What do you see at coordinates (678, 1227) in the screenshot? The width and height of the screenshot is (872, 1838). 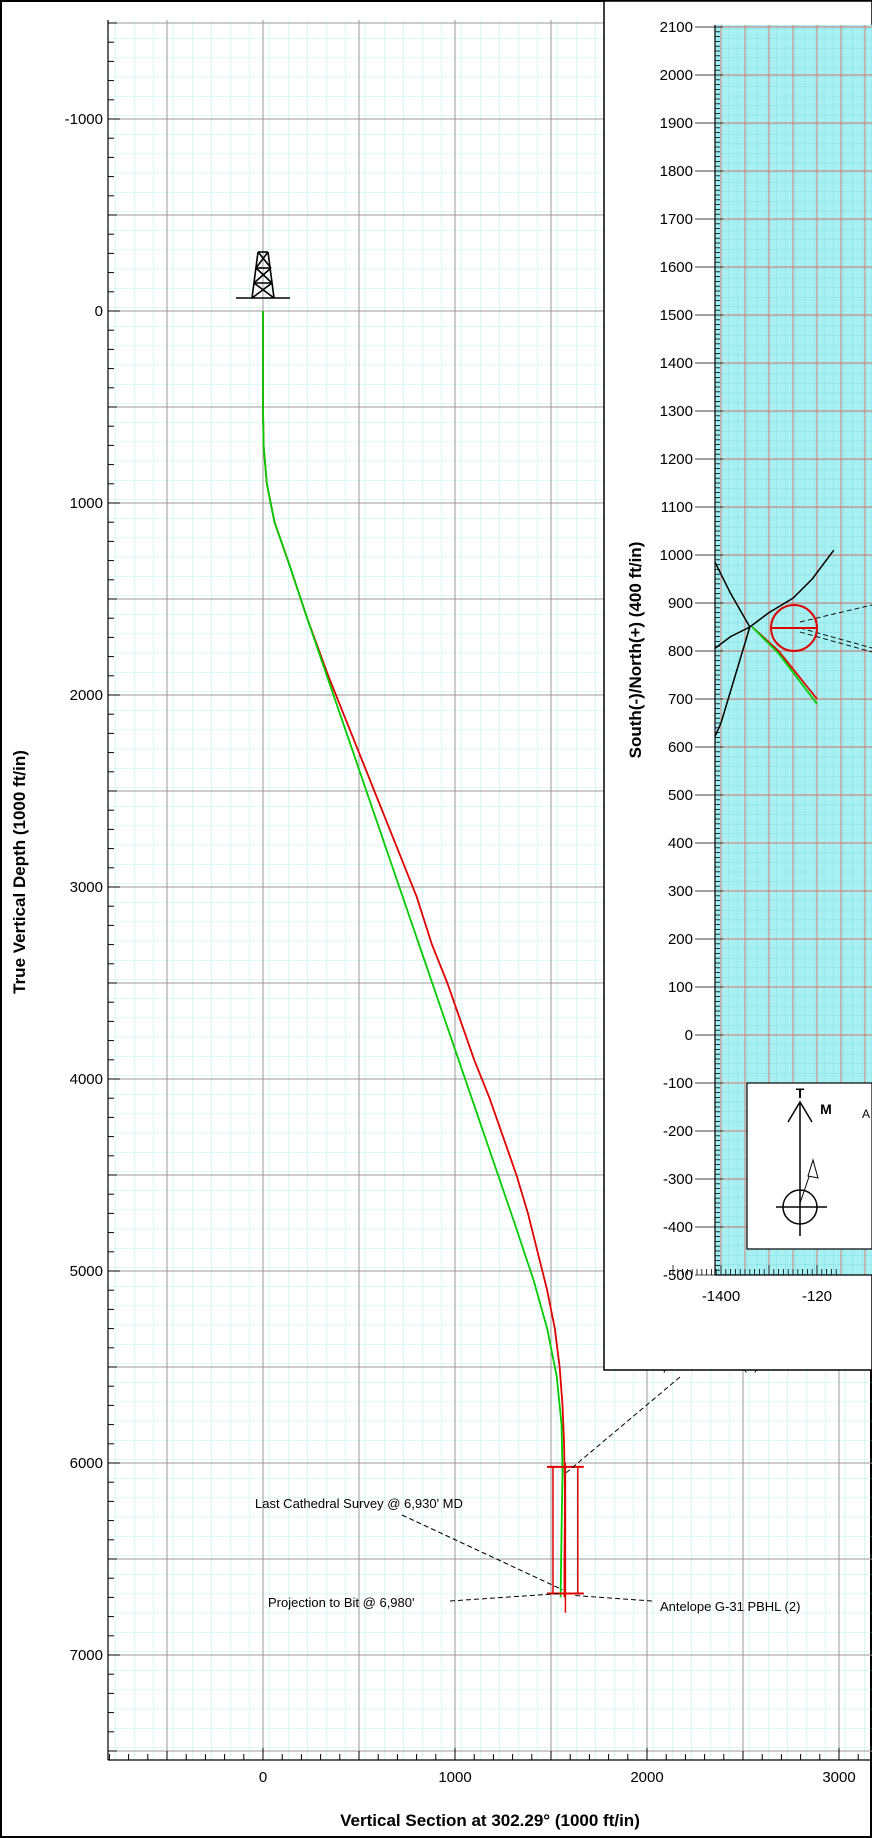 I see `inset-y-tick-label: -400` at bounding box center [678, 1227].